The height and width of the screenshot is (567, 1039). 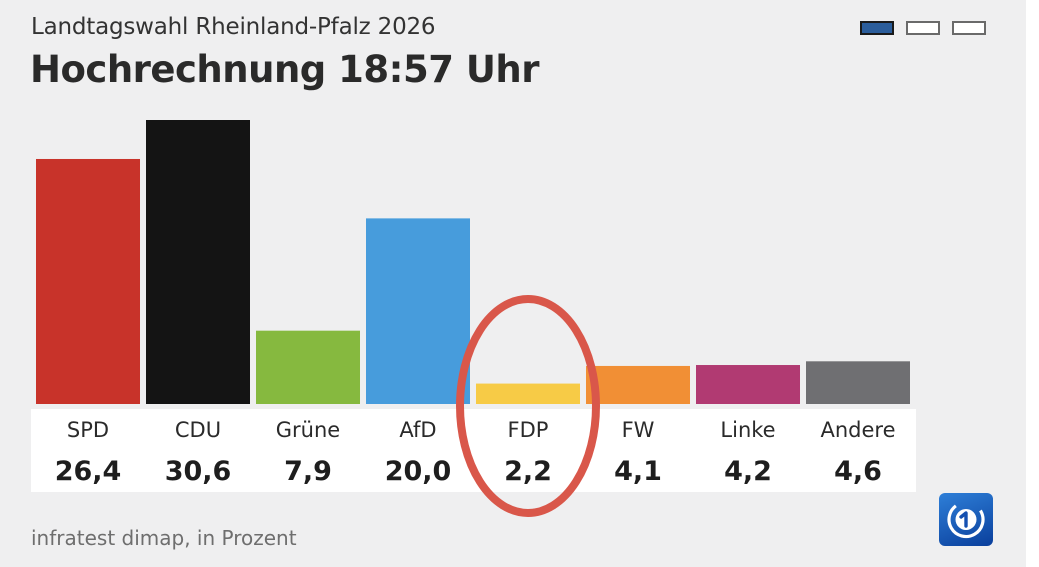 What do you see at coordinates (198, 471) in the screenshot?
I see `value-label: 30,6` at bounding box center [198, 471].